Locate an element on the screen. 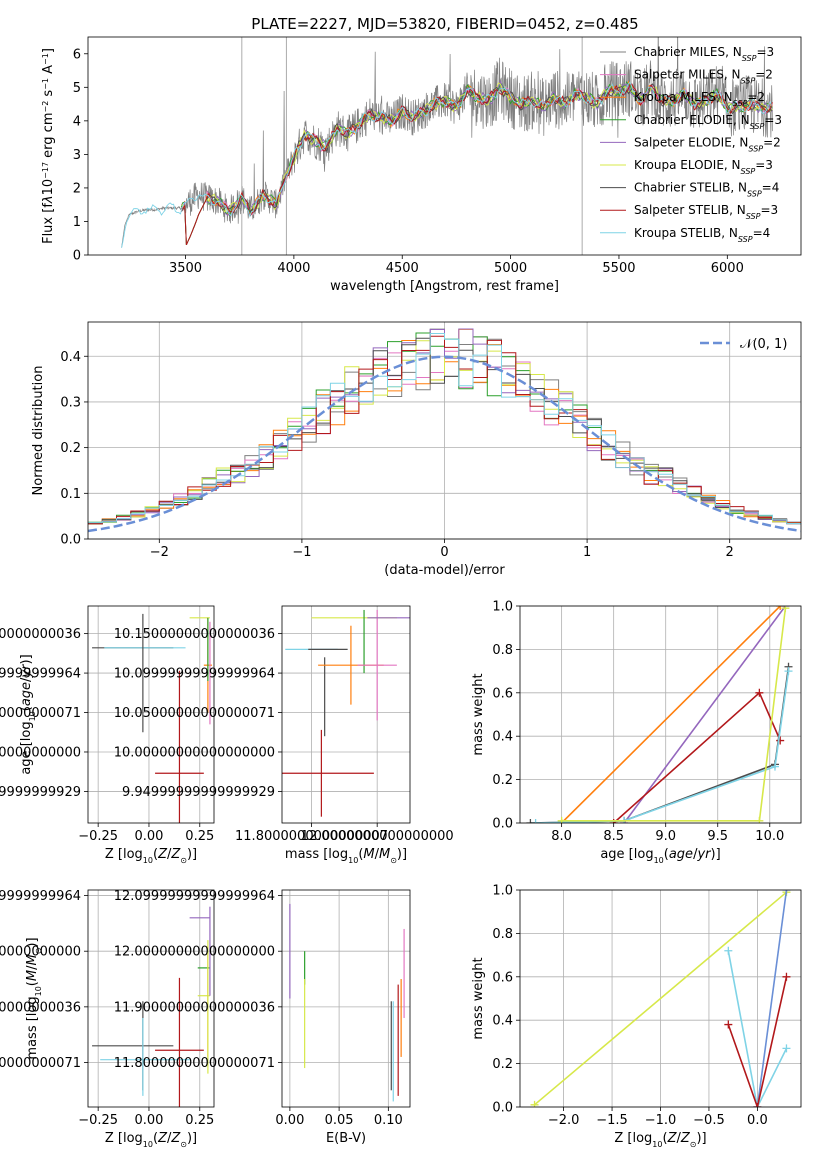  x-tick-label: 8.0 is located at coordinates (561, 836).